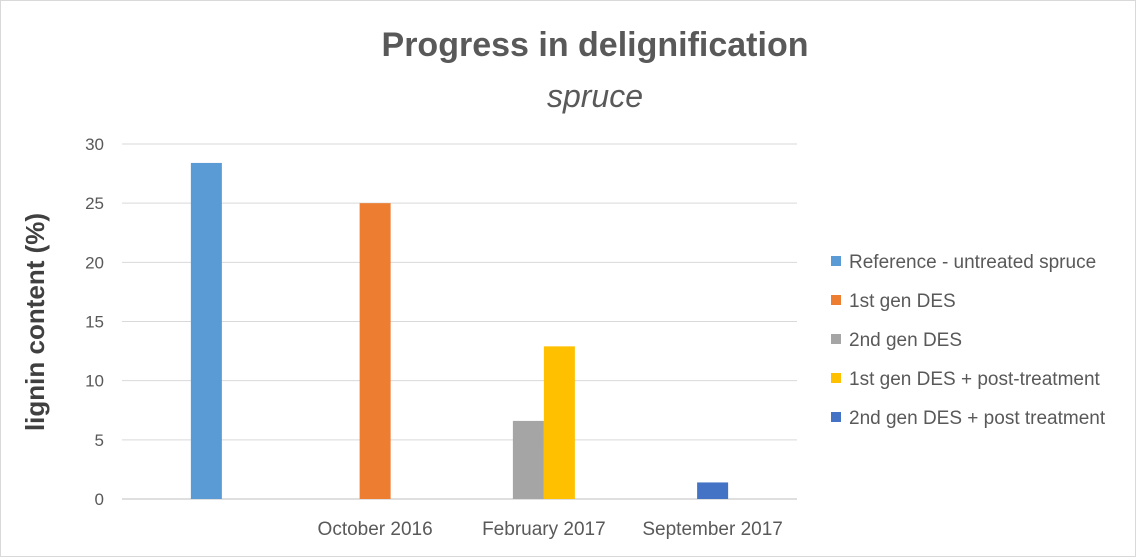 The image size is (1136, 557). Describe the element at coordinates (595, 45) in the screenshot. I see `chart-title: Progress in delignification` at that location.